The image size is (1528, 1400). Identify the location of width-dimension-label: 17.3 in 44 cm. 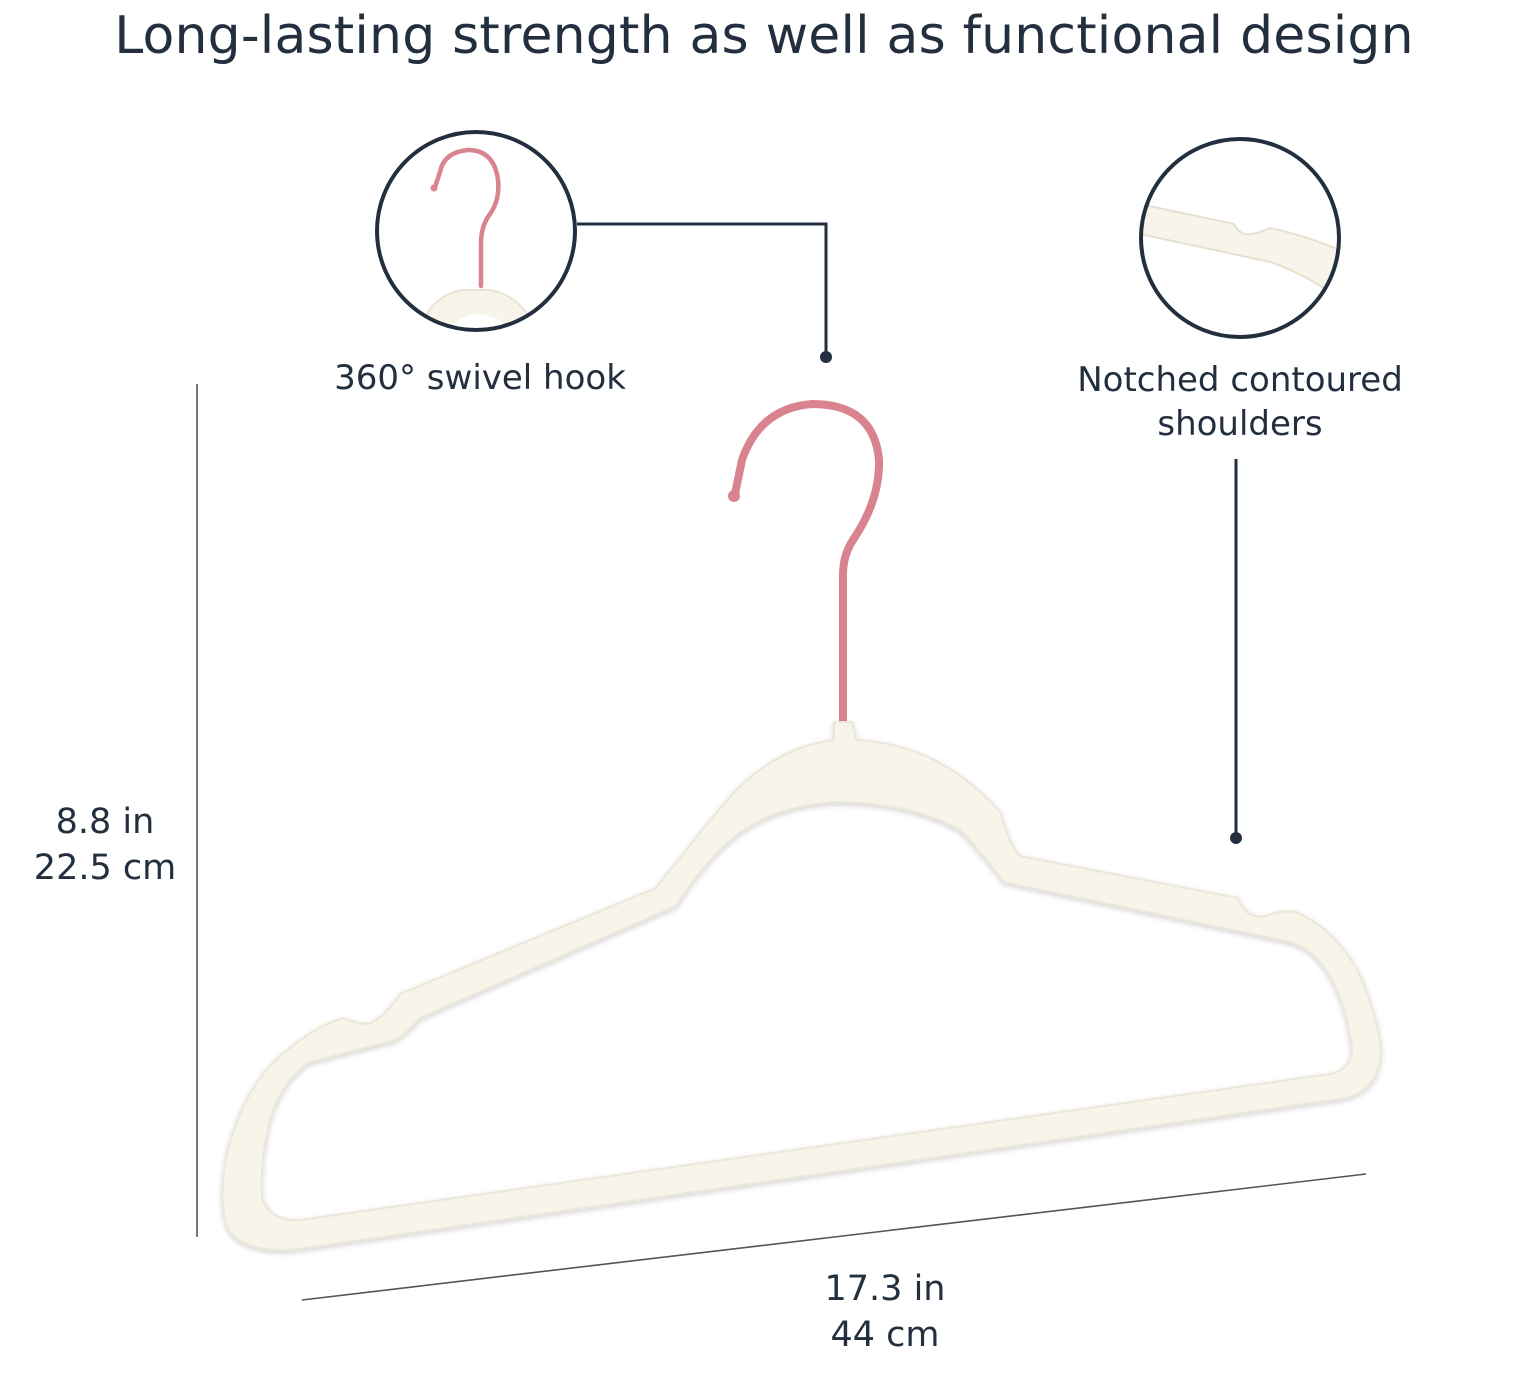
(885, 1312).